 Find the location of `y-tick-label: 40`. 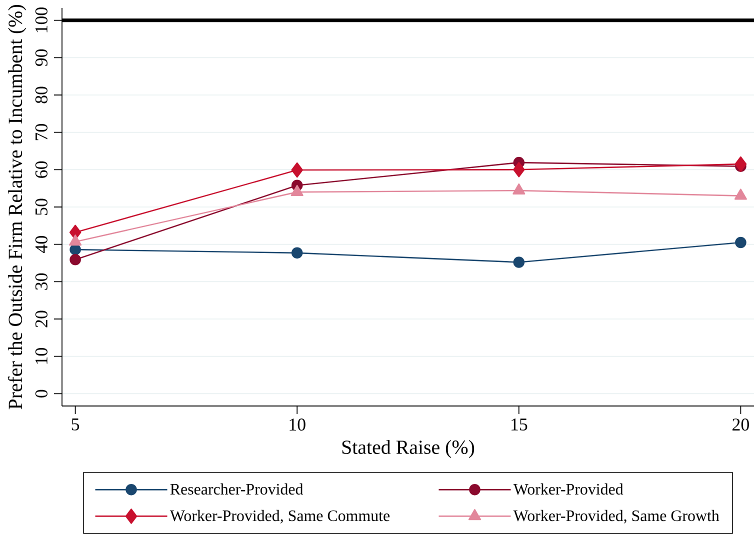

y-tick-label: 40 is located at coordinates (41, 244).